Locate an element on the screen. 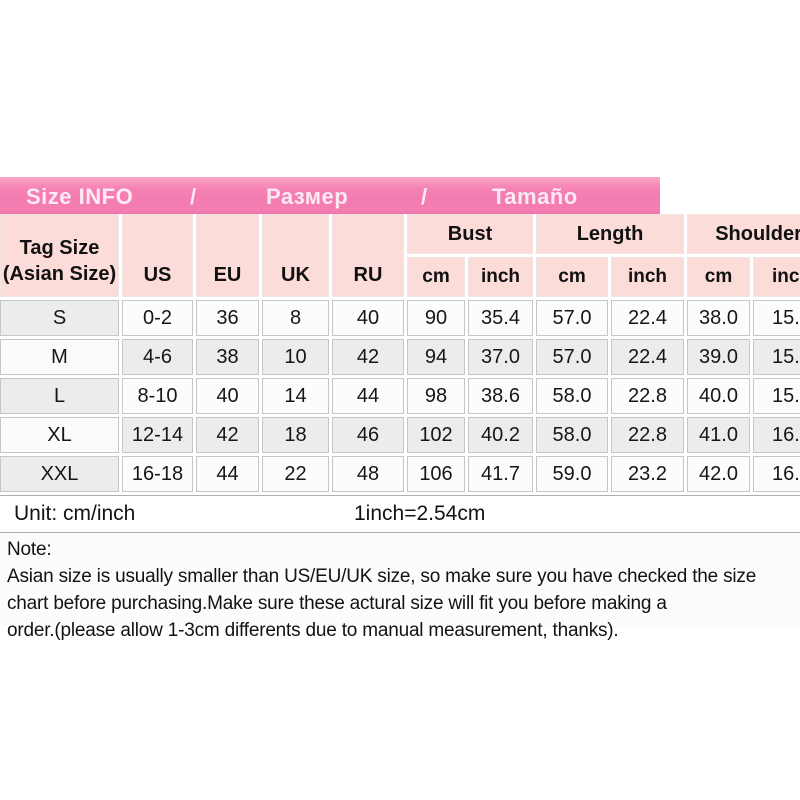  header-shoulder-cm: cm is located at coordinates (719, 277).